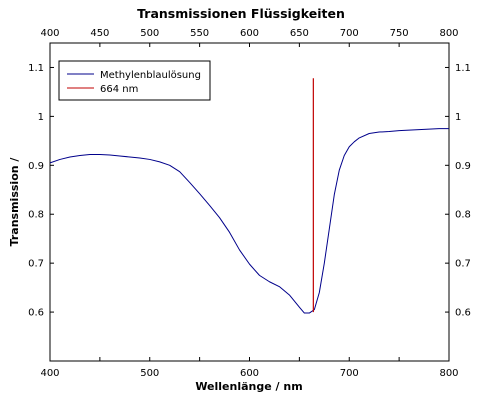 The image size is (484, 403). Describe the element at coordinates (99, 33) in the screenshot. I see `x-top-tick-label: 450` at that location.